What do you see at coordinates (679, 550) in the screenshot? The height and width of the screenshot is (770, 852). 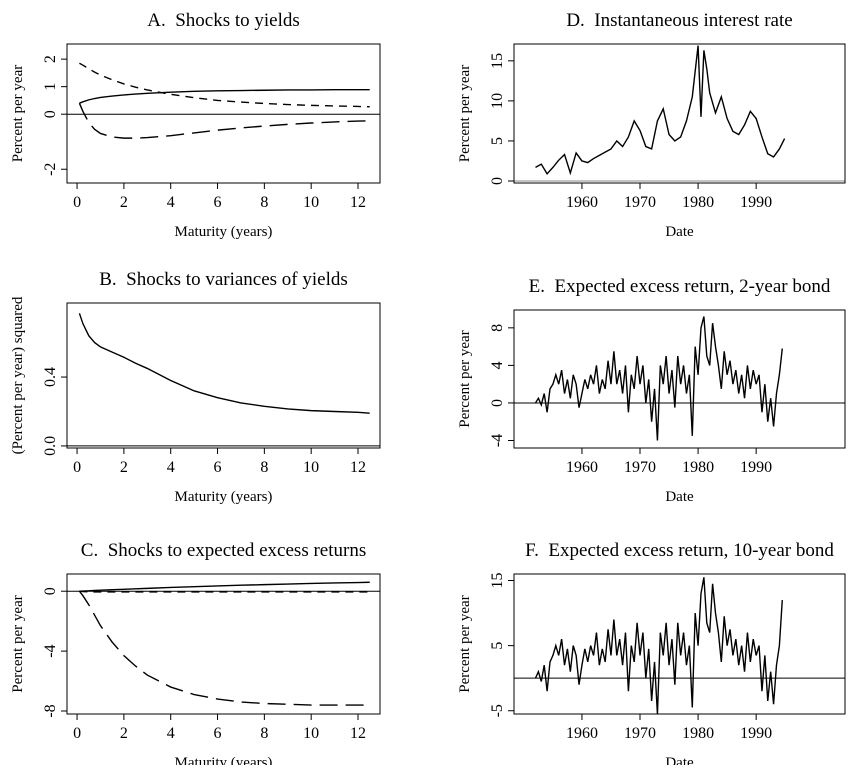 I see `panel-title: F. Expected excess return, 10-year bond` at bounding box center [679, 550].